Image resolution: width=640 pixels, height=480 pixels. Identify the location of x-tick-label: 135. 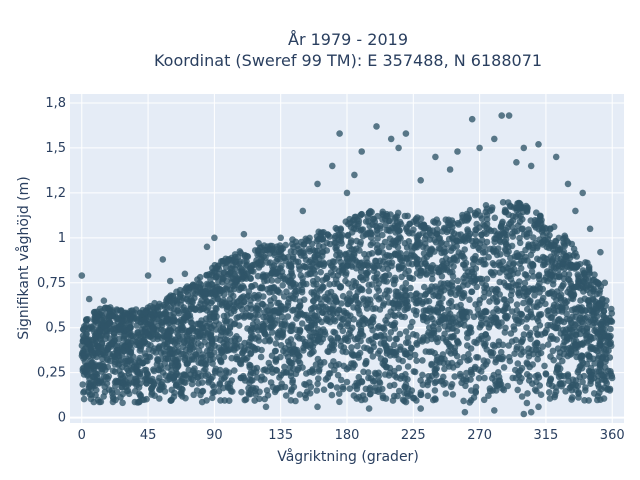
(280, 435).